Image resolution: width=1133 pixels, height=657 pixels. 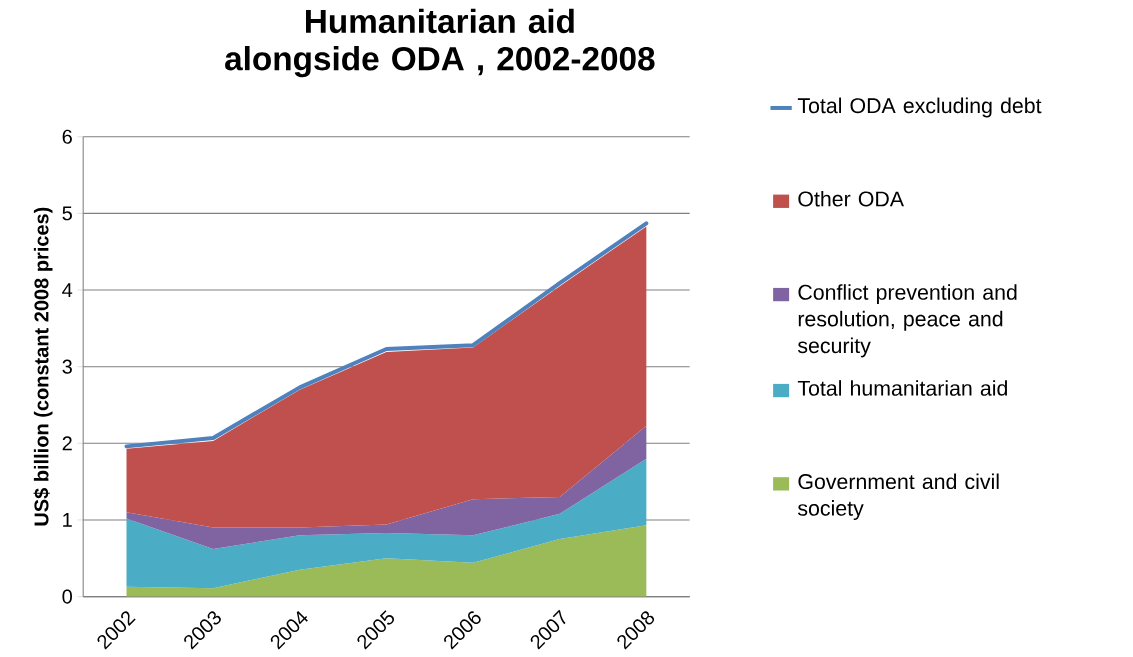 What do you see at coordinates (67, 136) in the screenshot?
I see `y-tick-label: 6` at bounding box center [67, 136].